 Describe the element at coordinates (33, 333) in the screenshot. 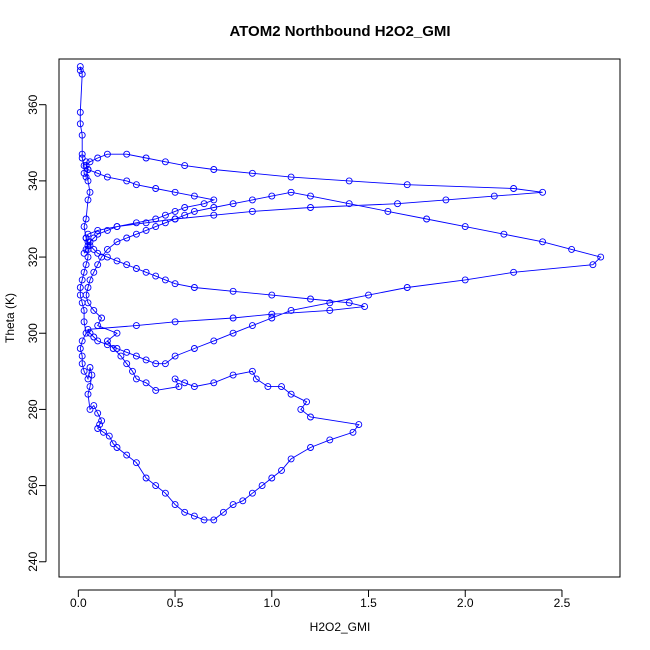

I see `y-tick-label: 300` at that location.